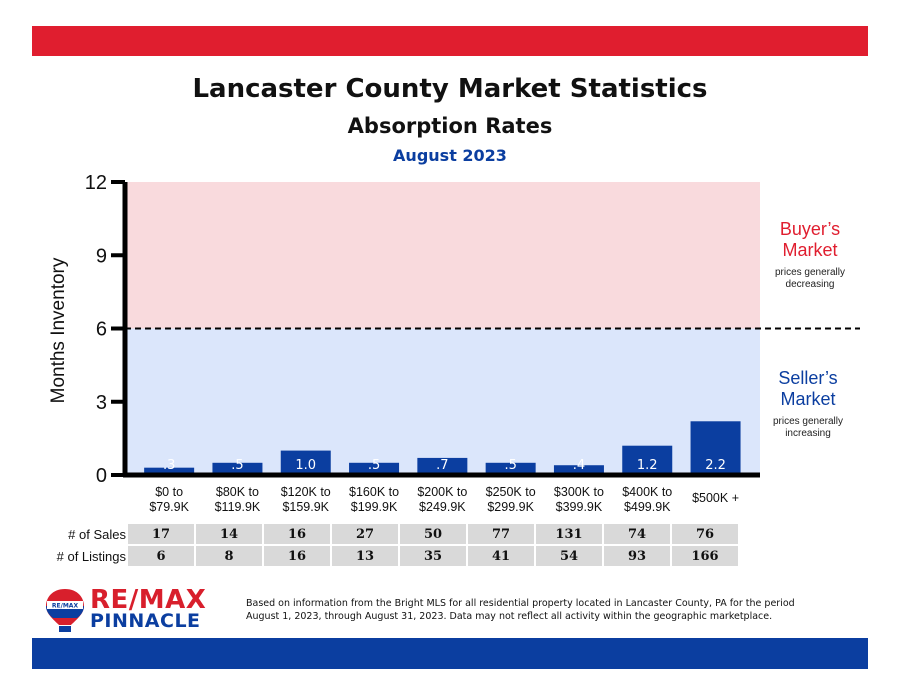 The image size is (900, 695). Describe the element at coordinates (433, 556) in the screenshot. I see `listings-cell: 35` at that location.